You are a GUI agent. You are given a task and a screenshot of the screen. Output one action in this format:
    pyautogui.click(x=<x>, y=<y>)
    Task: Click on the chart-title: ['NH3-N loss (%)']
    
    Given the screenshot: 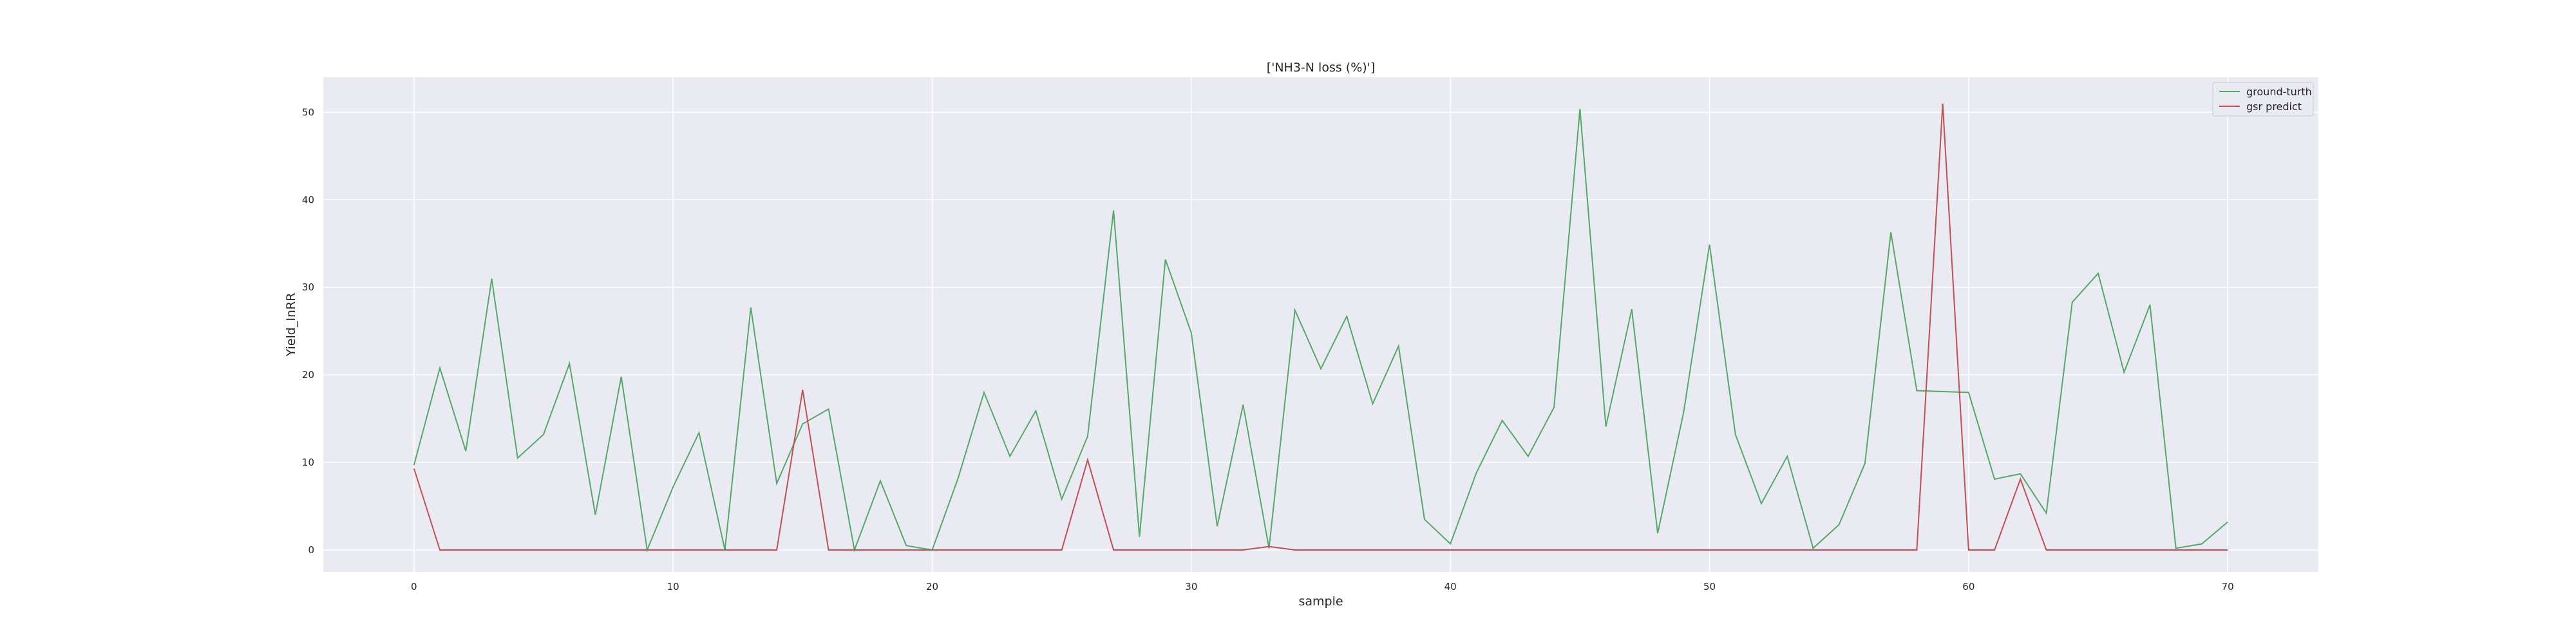 What is the action you would take?
    pyautogui.click(x=1321, y=68)
    